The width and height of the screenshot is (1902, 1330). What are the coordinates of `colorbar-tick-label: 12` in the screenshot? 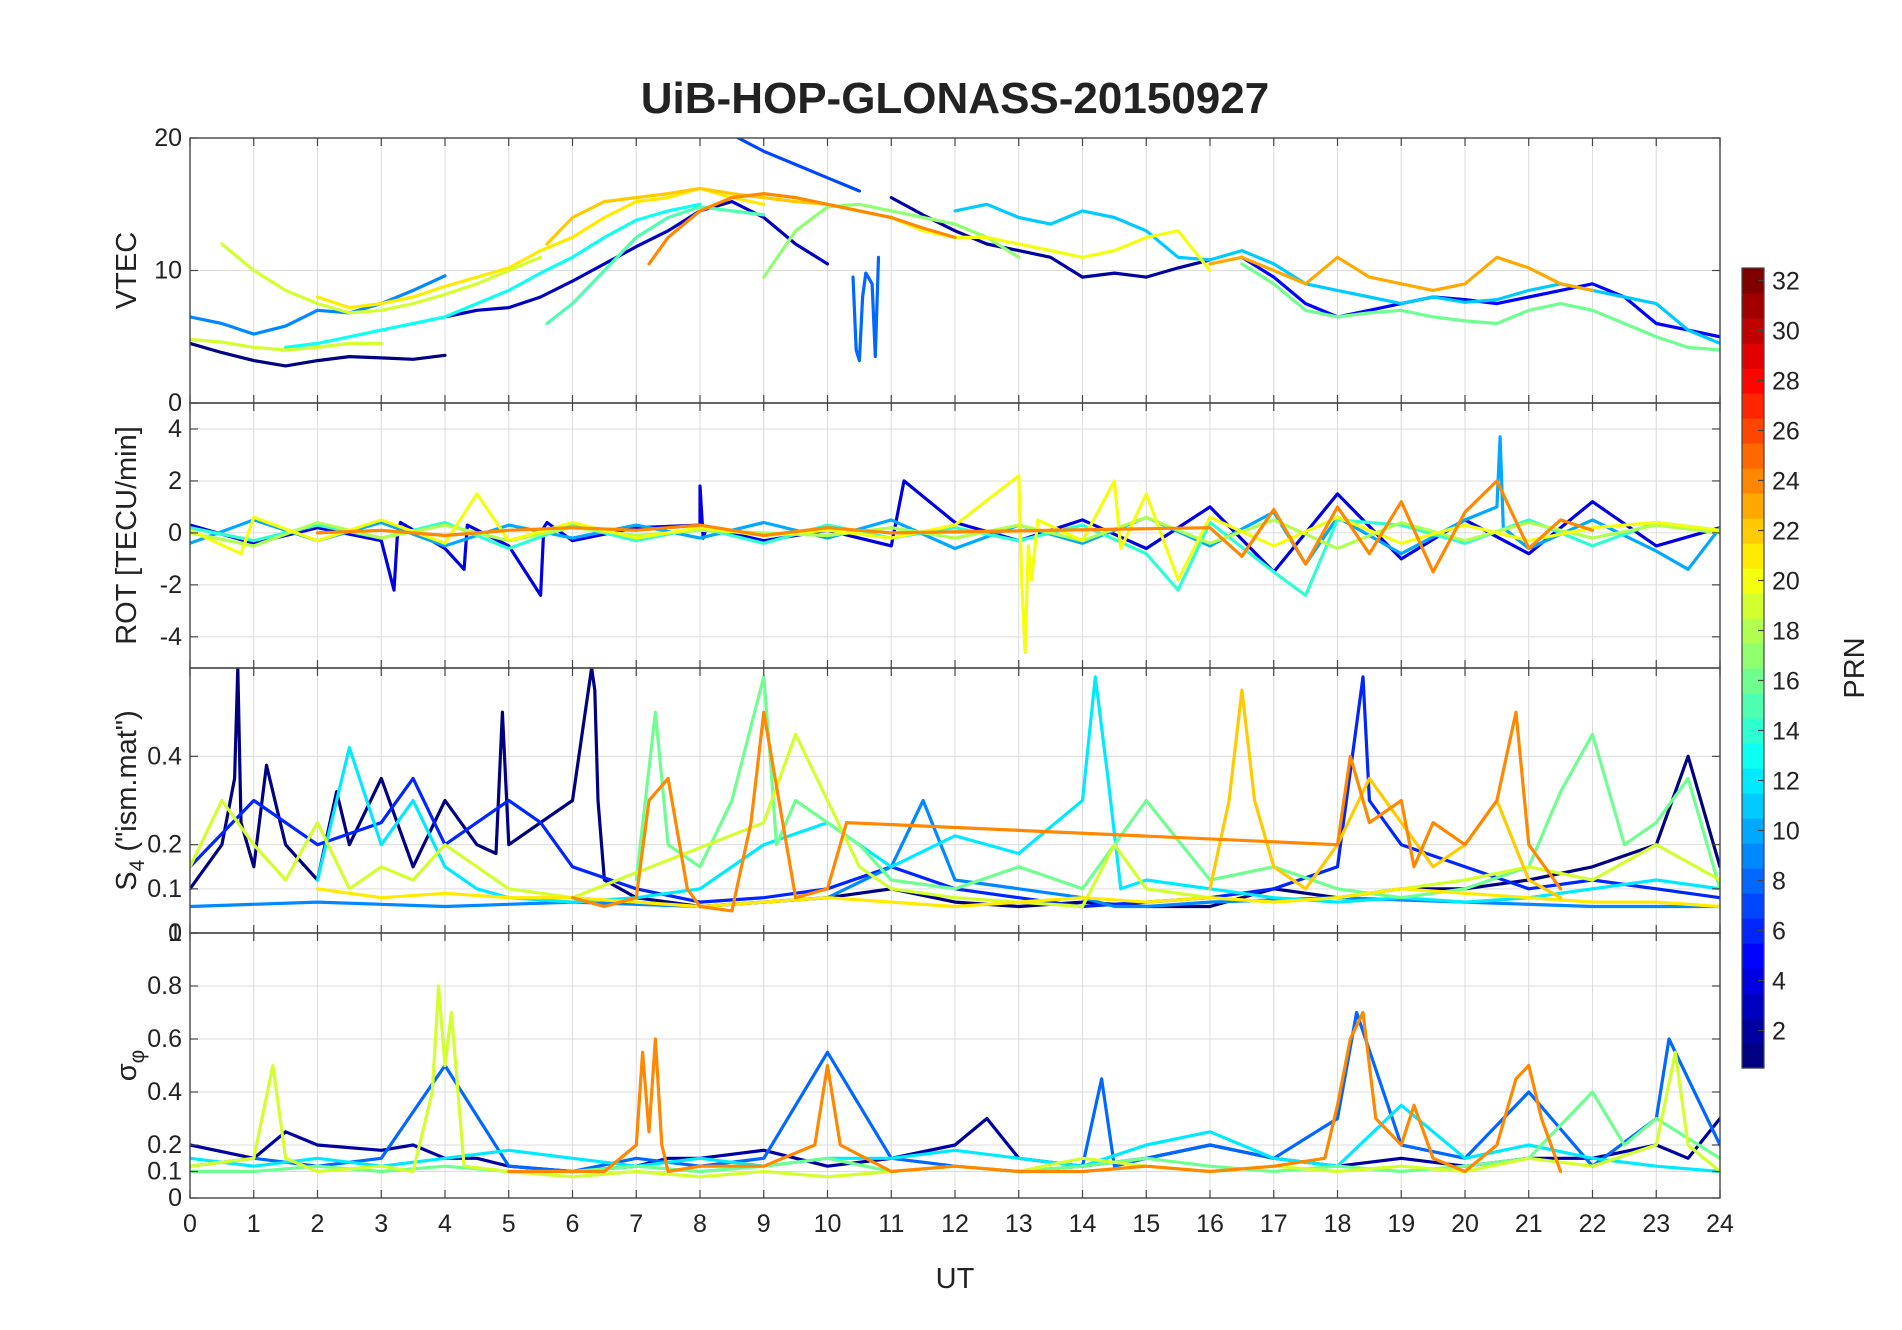 It's located at (1786, 782).